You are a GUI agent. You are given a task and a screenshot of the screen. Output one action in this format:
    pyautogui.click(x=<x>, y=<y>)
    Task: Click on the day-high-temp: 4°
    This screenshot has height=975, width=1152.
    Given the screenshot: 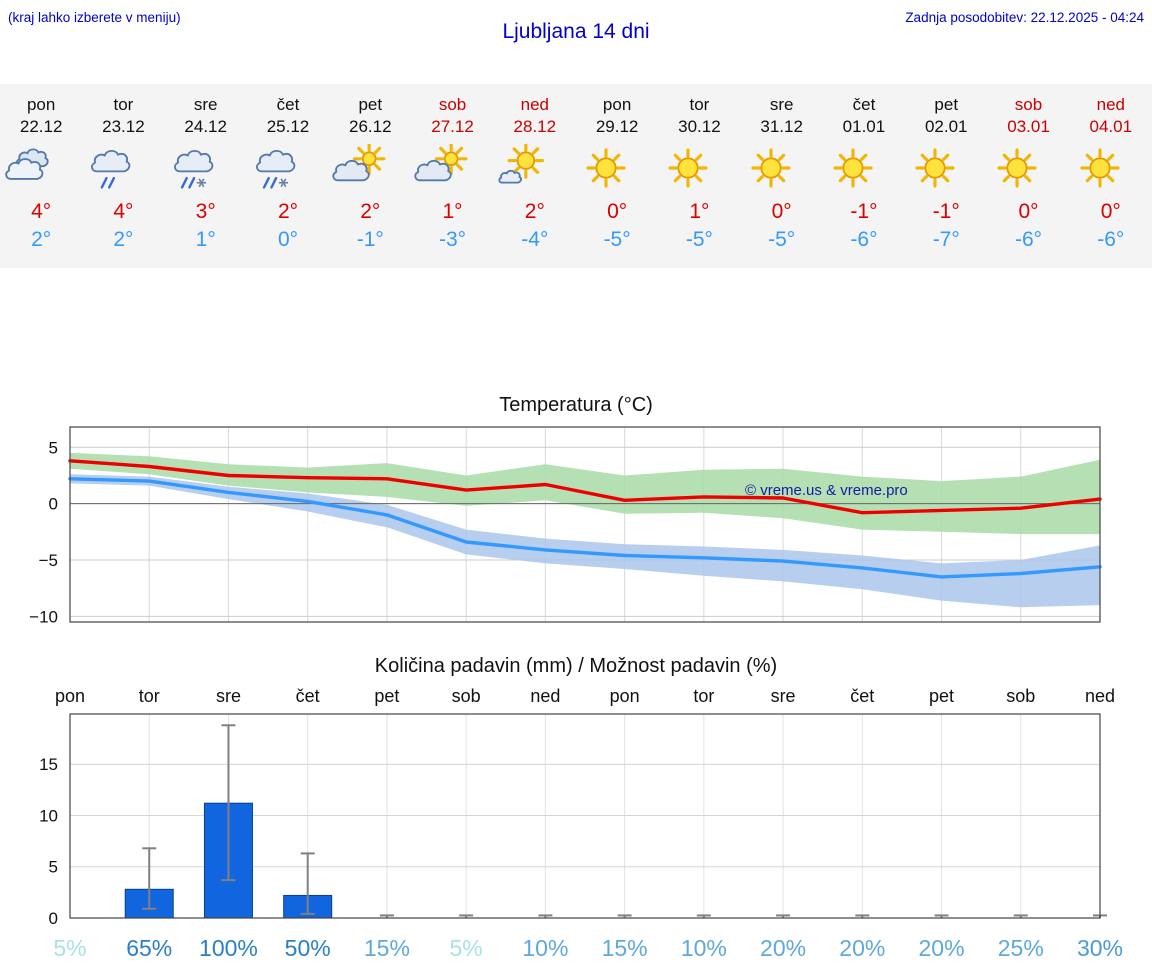 What is the action you would take?
    pyautogui.click(x=41, y=211)
    